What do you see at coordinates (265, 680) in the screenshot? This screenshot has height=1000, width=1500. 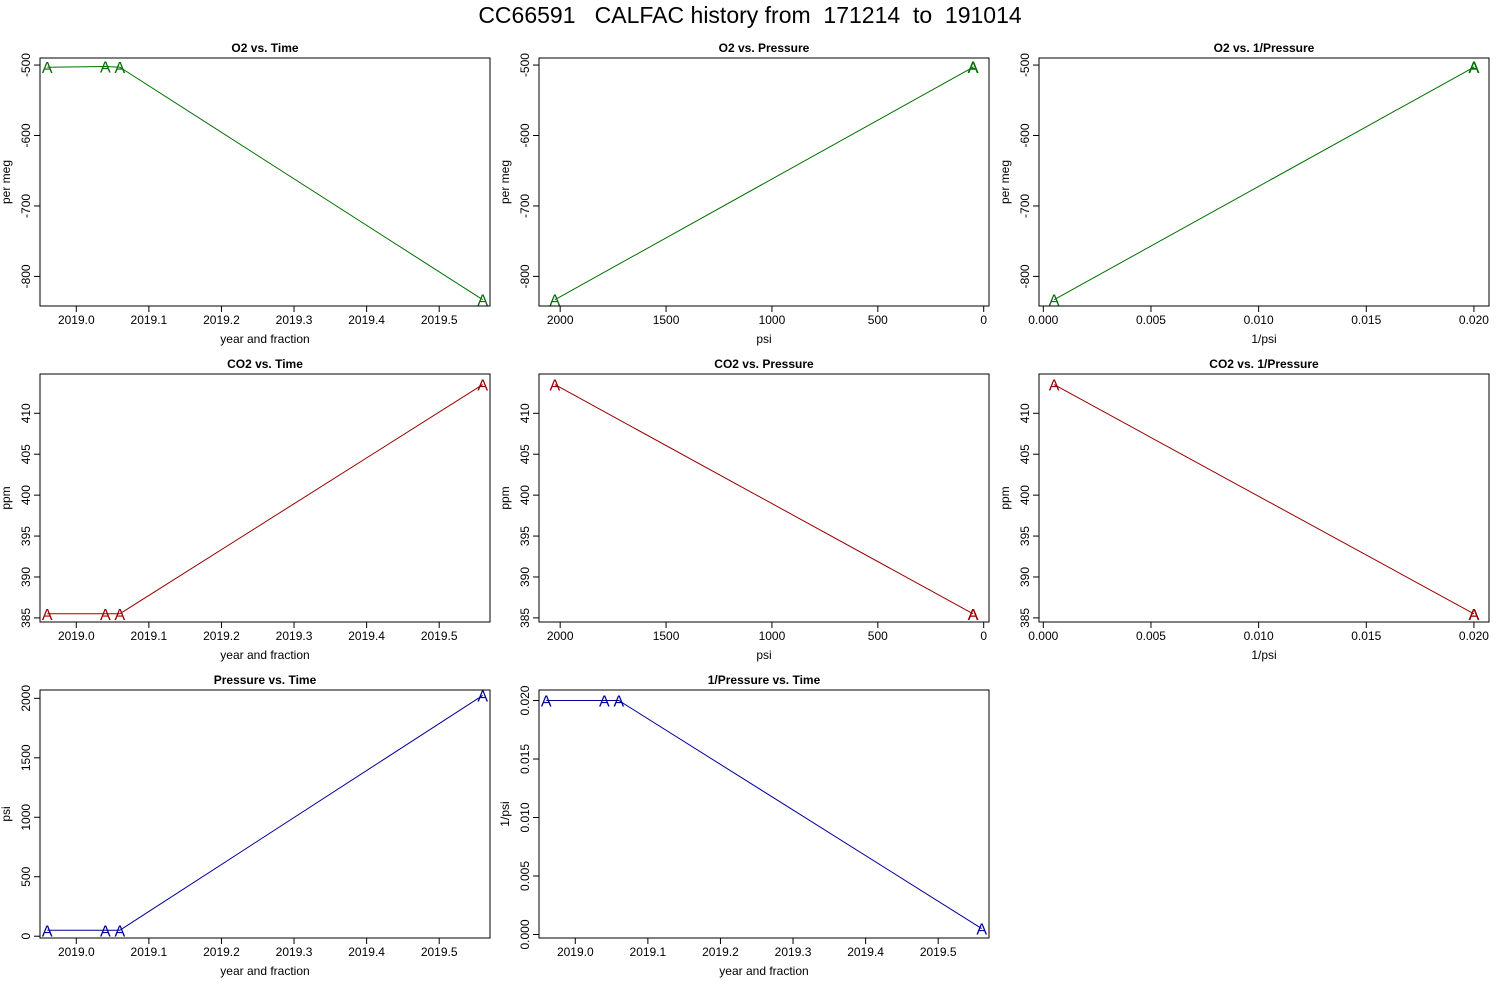 I see `plot-title: Pressure vs. Time` at bounding box center [265, 680].